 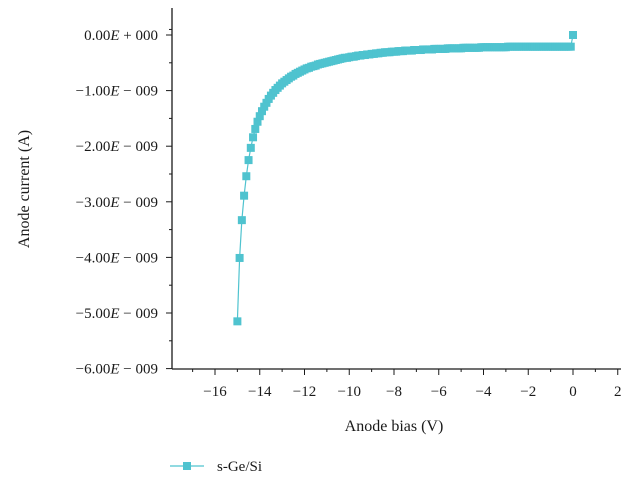 What do you see at coordinates (24, 189) in the screenshot?
I see `y-axis-title: Anode current (A)` at bounding box center [24, 189].